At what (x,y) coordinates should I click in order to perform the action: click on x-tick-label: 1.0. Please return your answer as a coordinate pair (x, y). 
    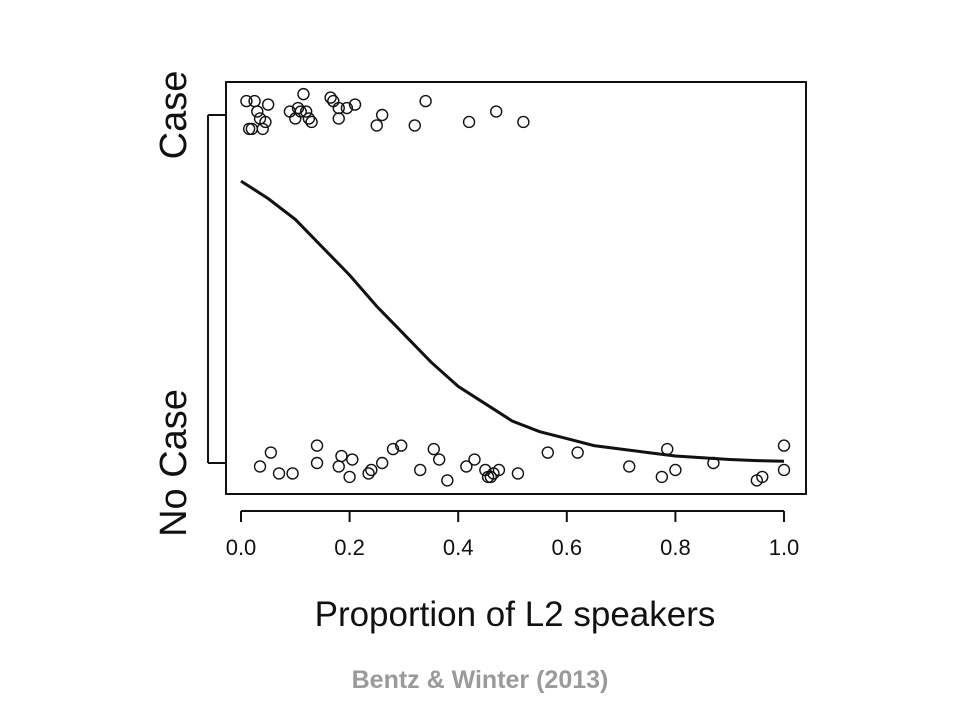
    Looking at the image, I should click on (784, 547).